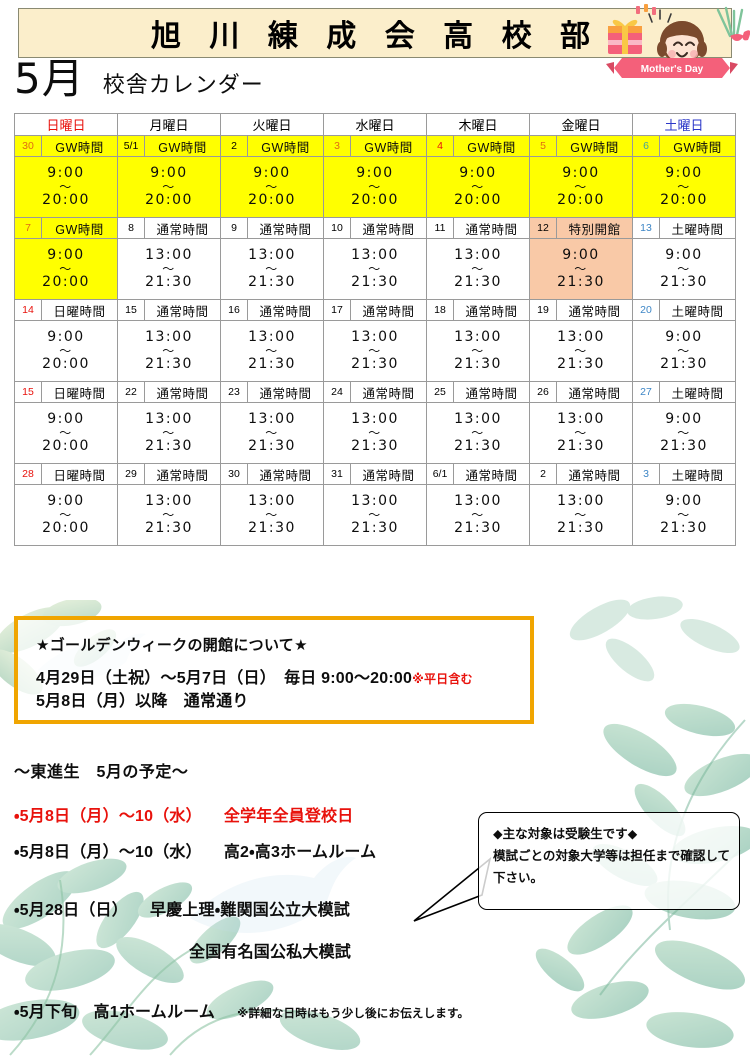 This screenshot has height=1062, width=750. Describe the element at coordinates (440, 310) in the screenshot. I see `day-number: 18` at that location.